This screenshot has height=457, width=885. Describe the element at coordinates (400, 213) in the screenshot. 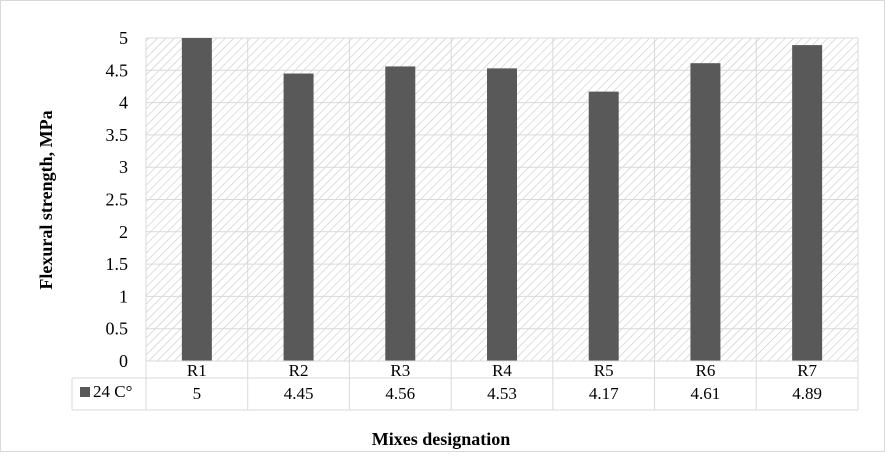

I see `bar-r3` at that location.